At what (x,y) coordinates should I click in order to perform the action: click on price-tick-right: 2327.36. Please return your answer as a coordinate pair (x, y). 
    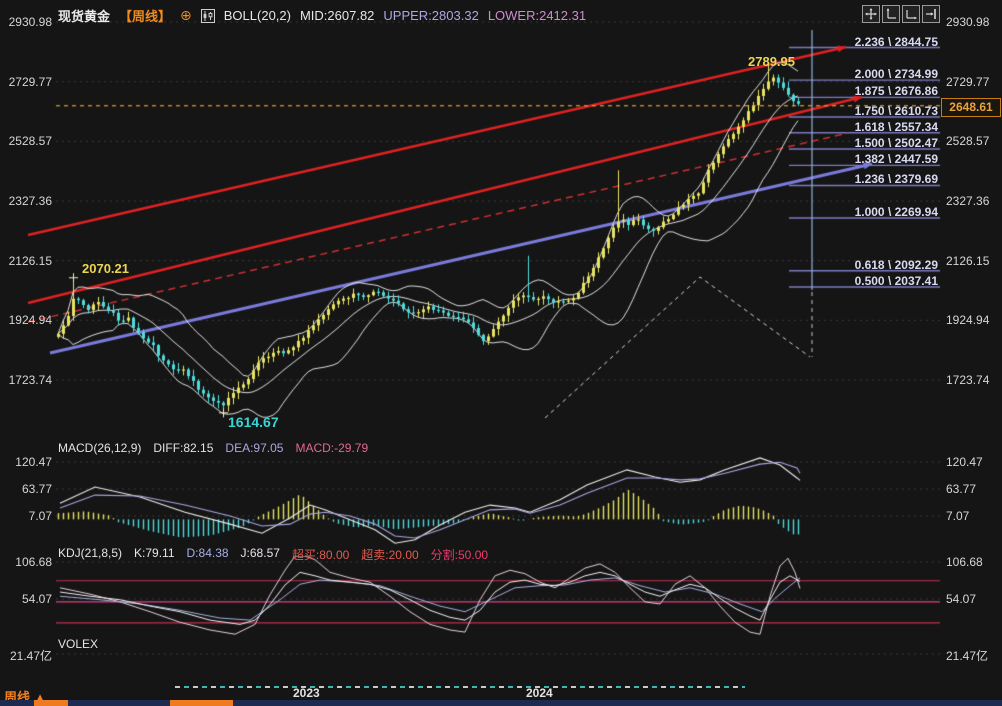
    Looking at the image, I should click on (968, 201).